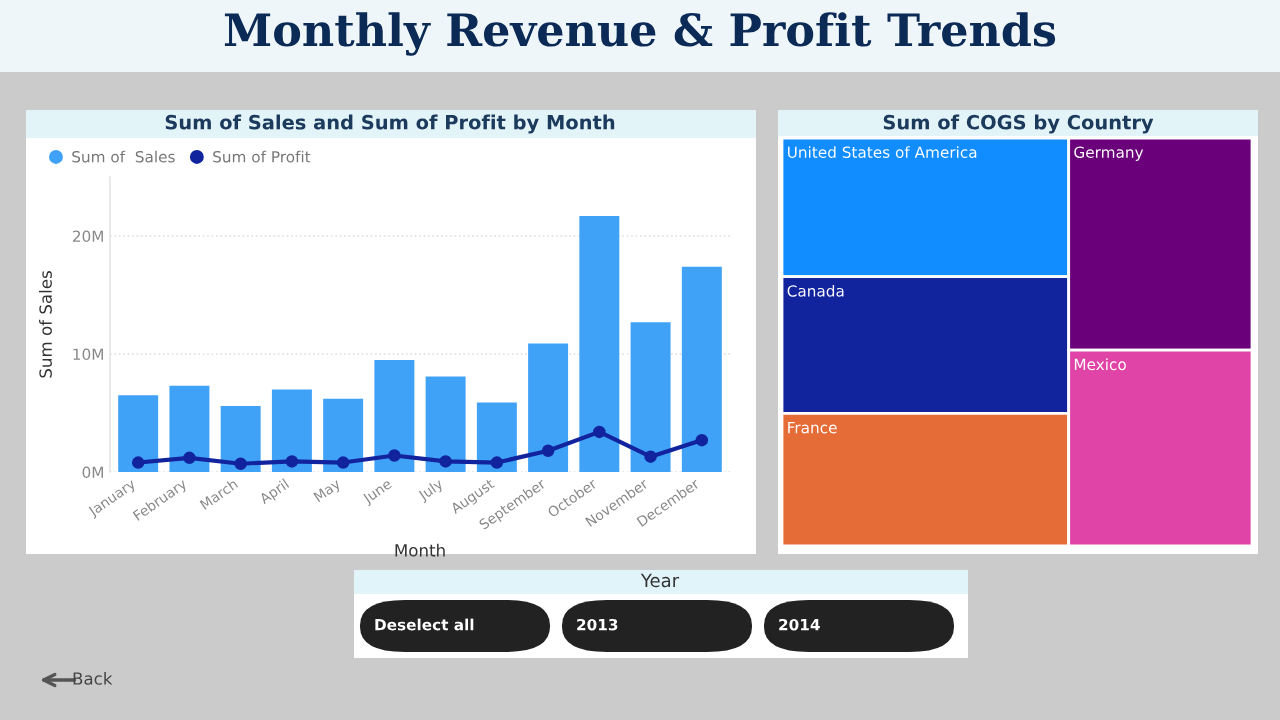  What do you see at coordinates (420, 550) in the screenshot?
I see `x-axis-title: Month` at bounding box center [420, 550].